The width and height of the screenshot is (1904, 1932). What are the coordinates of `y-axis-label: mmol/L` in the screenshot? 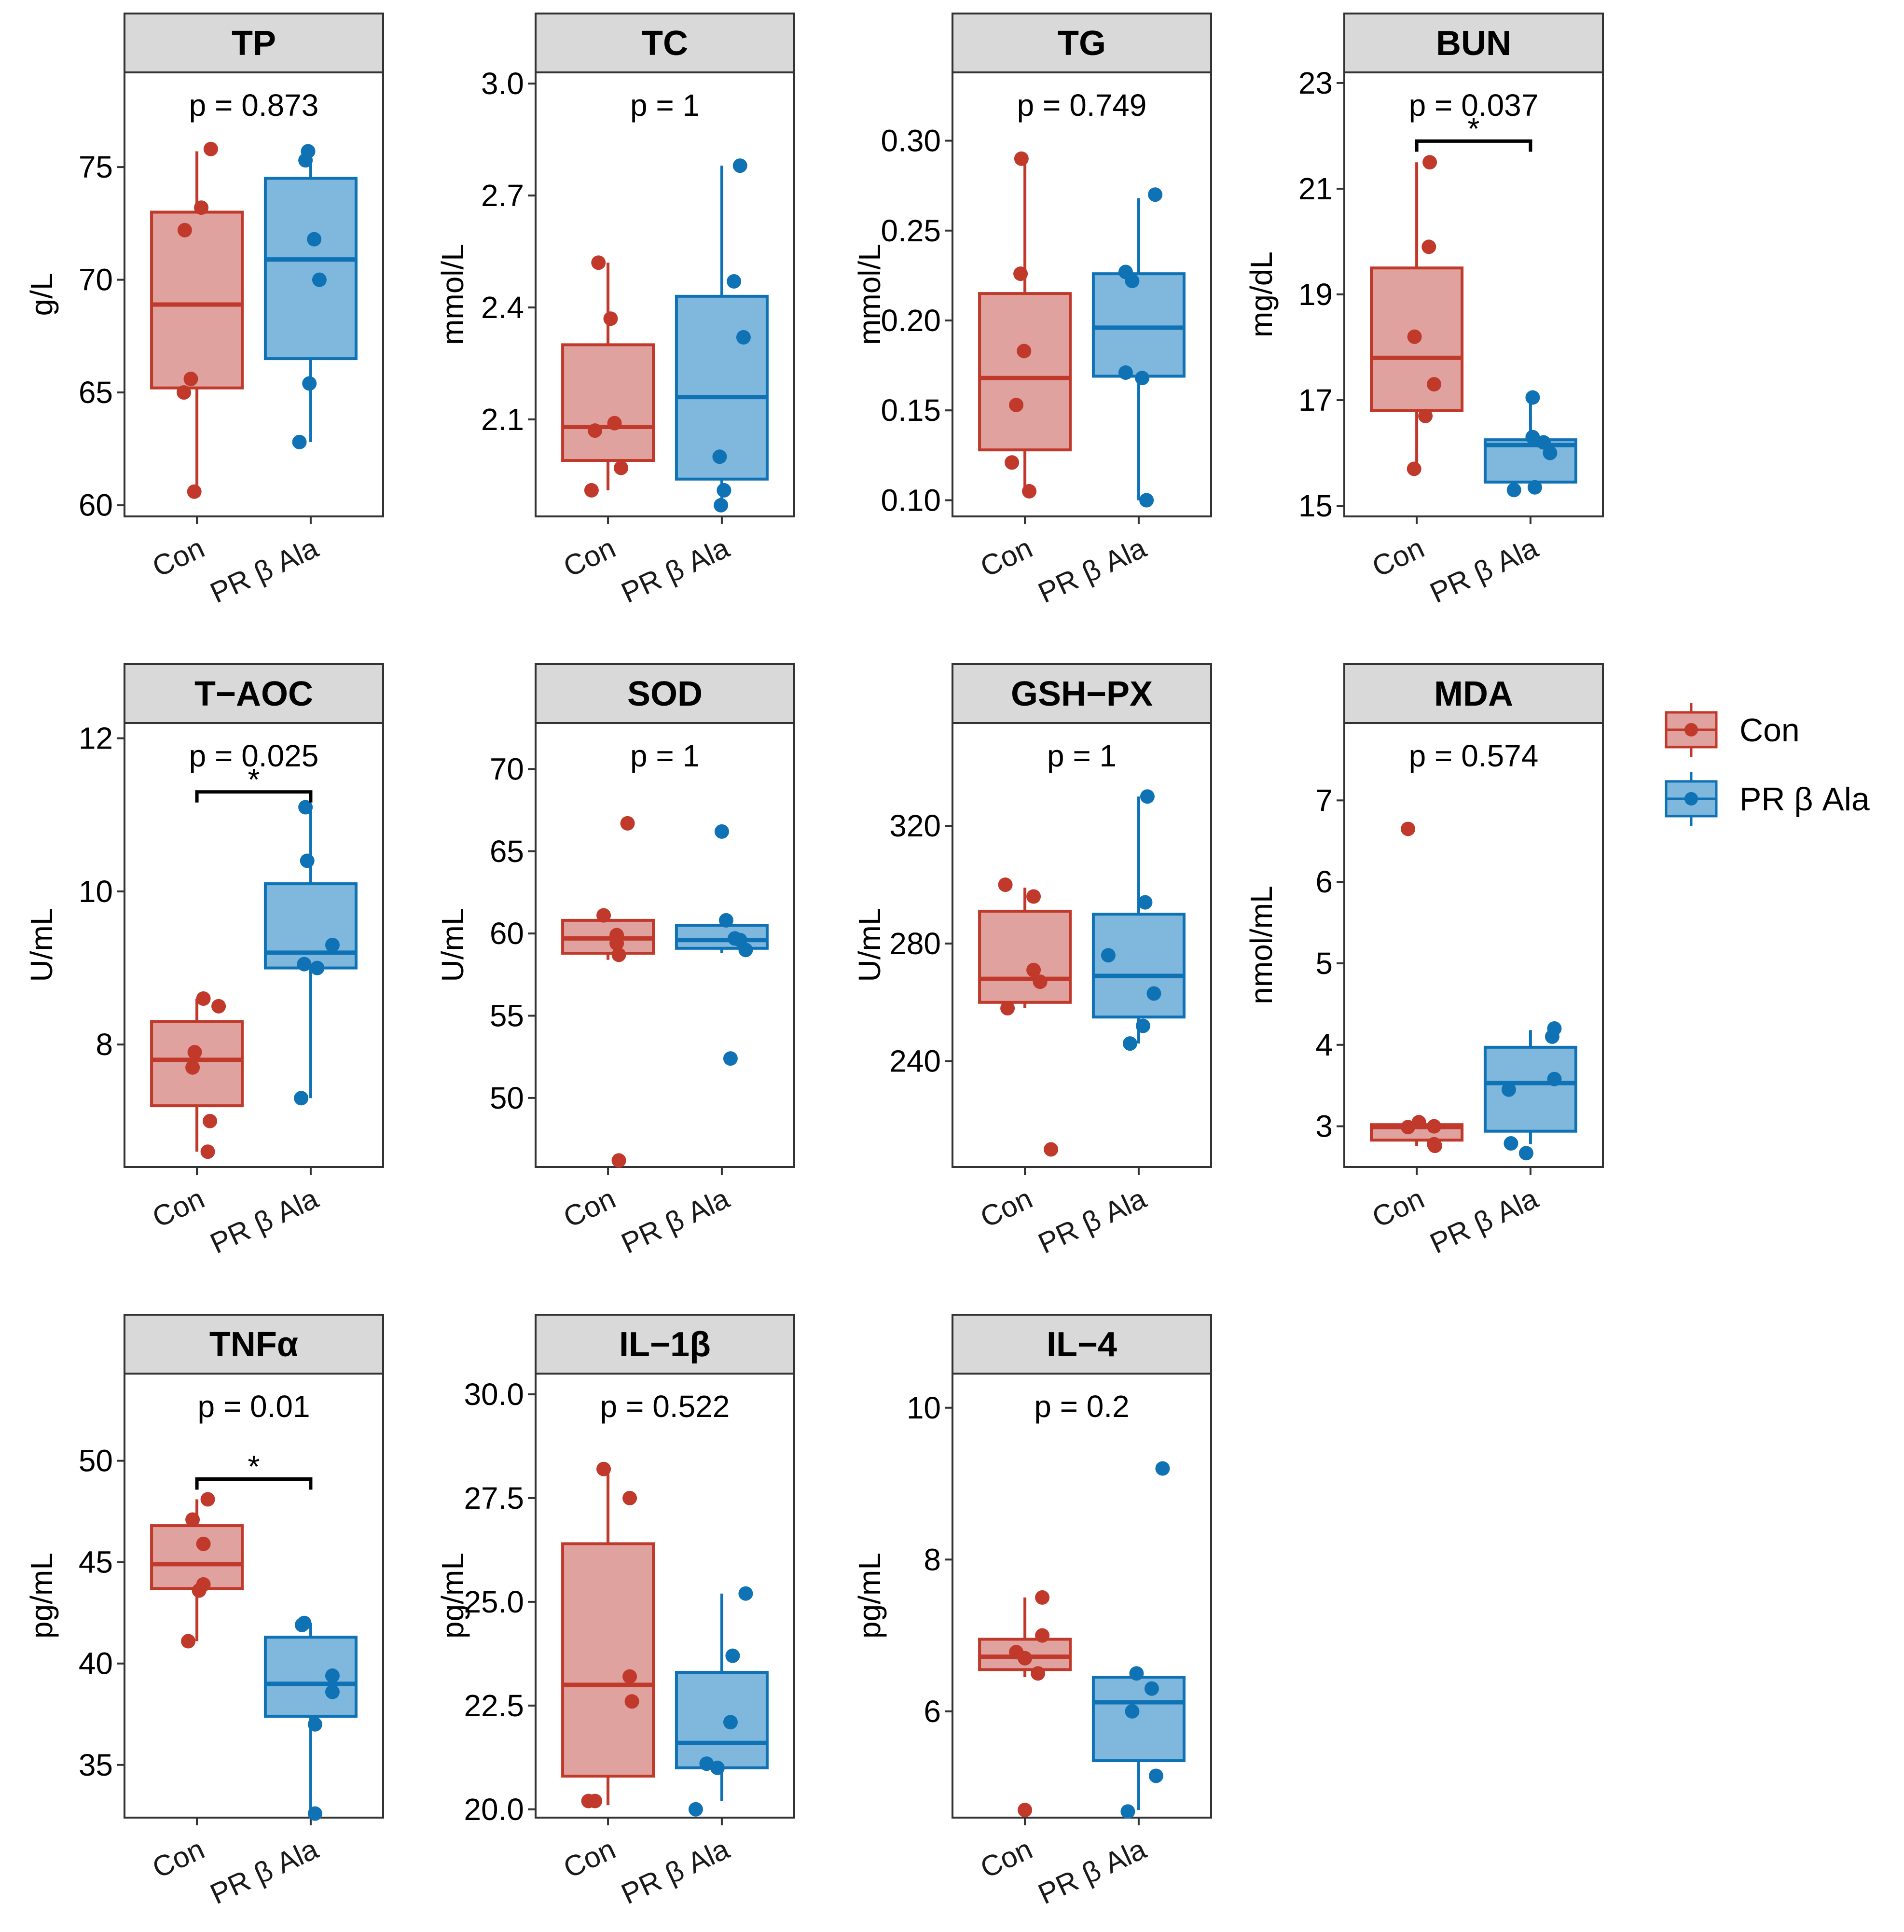 It's located at (870, 294).